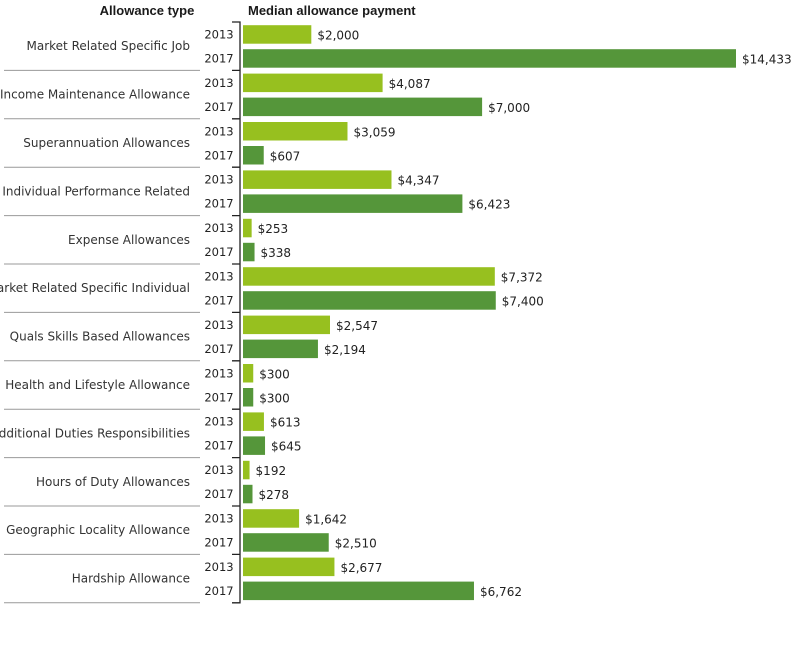 This screenshot has width=800, height=663. Describe the element at coordinates (286, 542) in the screenshot. I see `bar-geographic-locality-allowance-2017` at that location.